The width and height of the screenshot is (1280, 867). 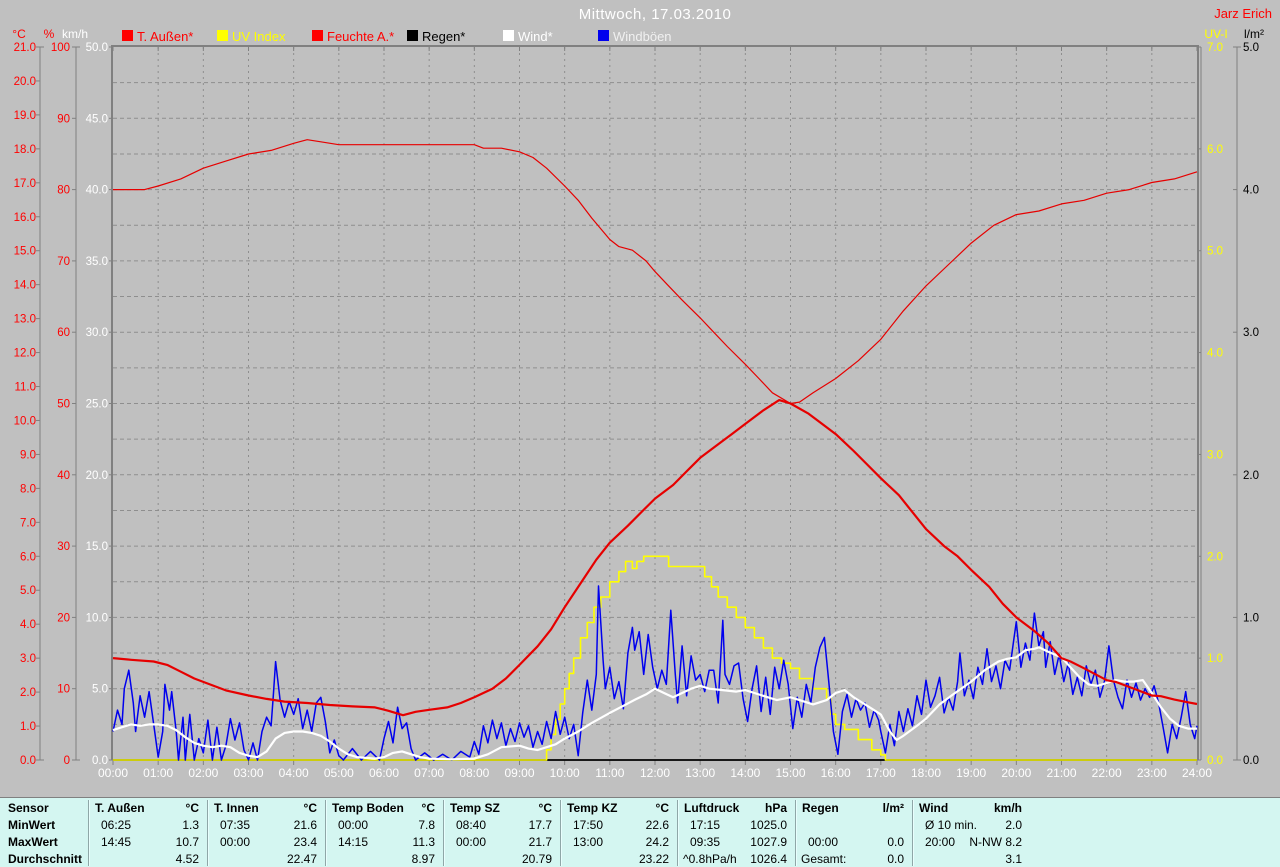 I want to click on min-time: 06:25, so click(x=116, y=825).